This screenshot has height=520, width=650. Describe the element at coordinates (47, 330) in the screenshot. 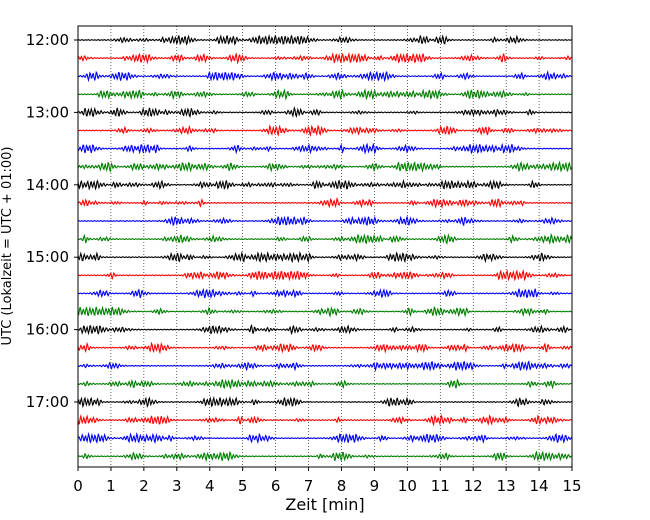

I see `y-tick-label: 16:00` at that location.